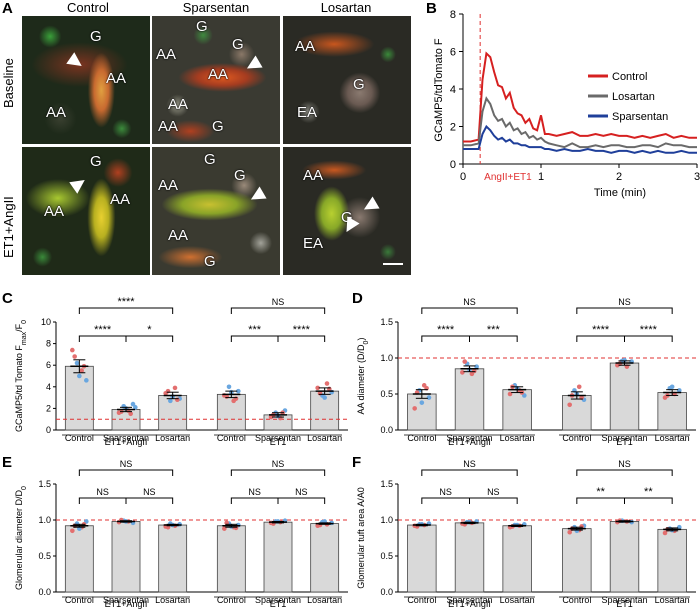 This screenshot has height=612, width=700. I want to click on x-tick-label-c: Sparsentan, so click(126, 438).